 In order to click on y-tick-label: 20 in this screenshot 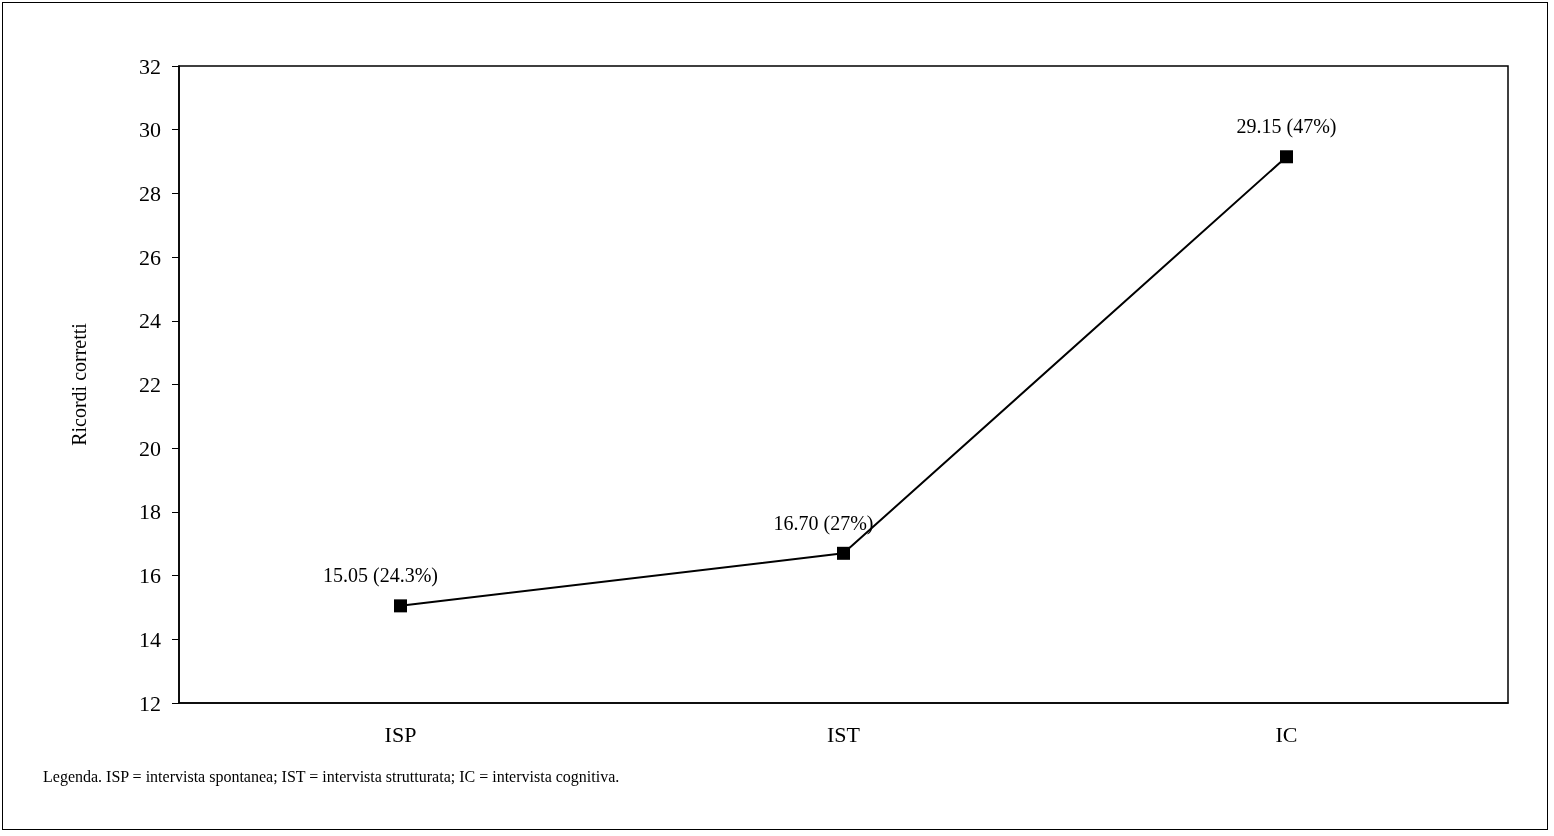, I will do `click(150, 448)`.